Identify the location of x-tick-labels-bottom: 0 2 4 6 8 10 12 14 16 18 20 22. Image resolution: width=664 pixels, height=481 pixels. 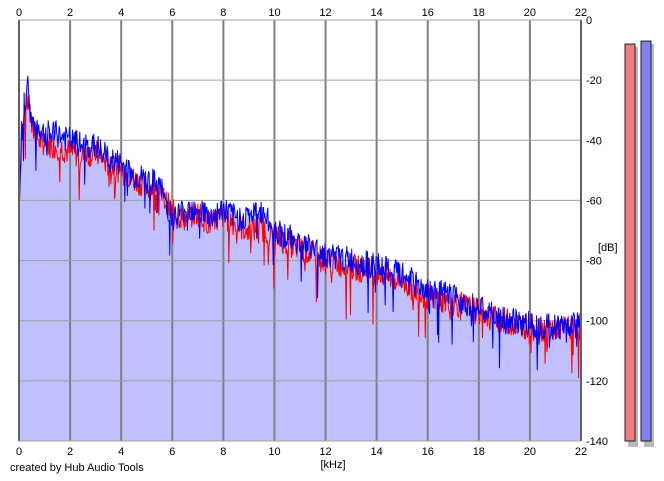
(301, 452).